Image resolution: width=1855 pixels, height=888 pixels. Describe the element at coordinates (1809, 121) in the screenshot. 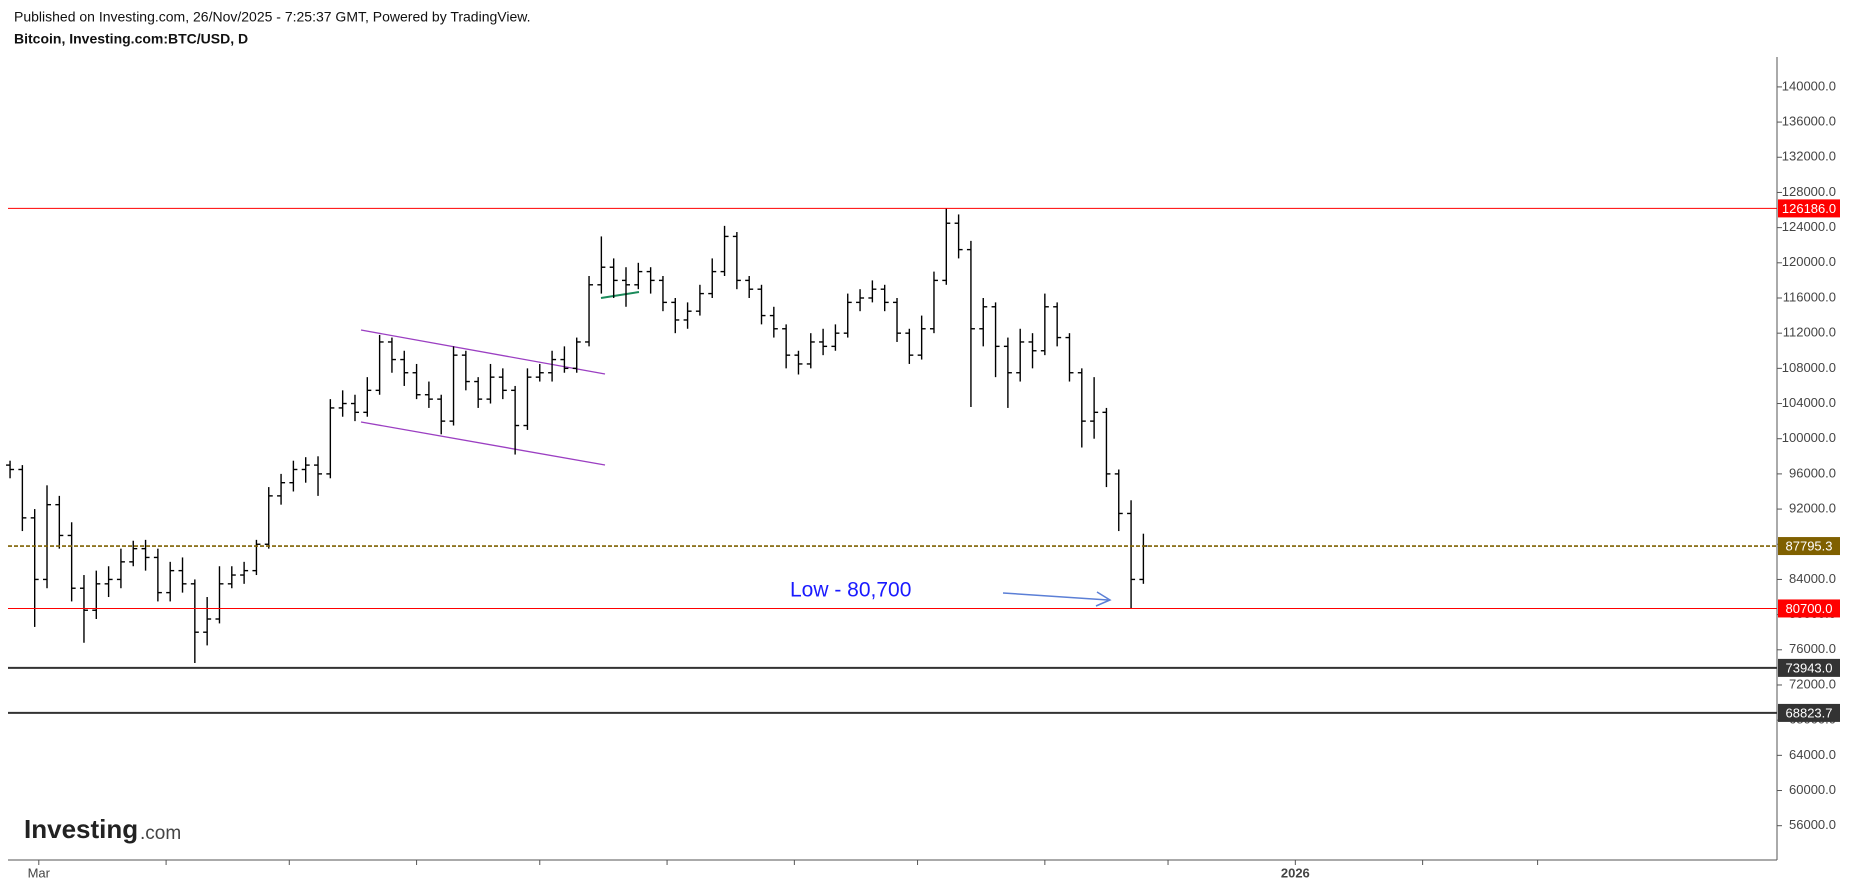

I see `y-tick-label: 136000.0` at that location.